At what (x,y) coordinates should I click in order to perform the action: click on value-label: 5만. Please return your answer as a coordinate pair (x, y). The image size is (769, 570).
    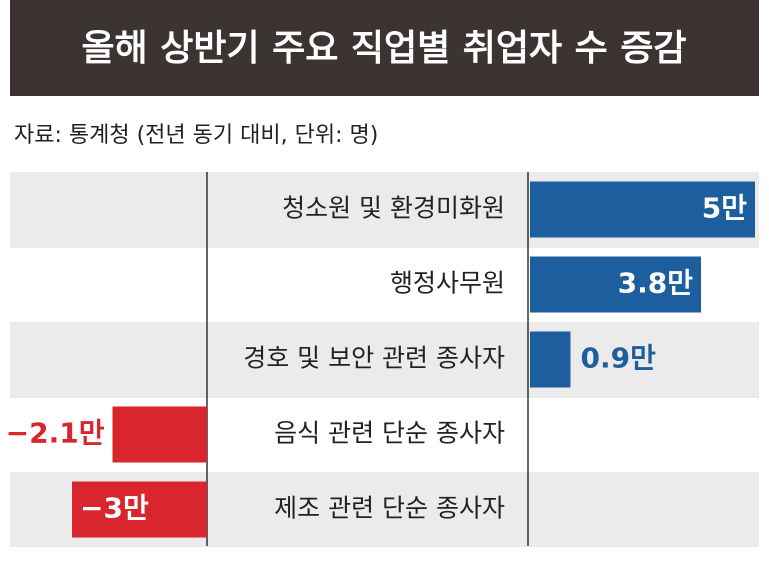
    Looking at the image, I should click on (724, 208).